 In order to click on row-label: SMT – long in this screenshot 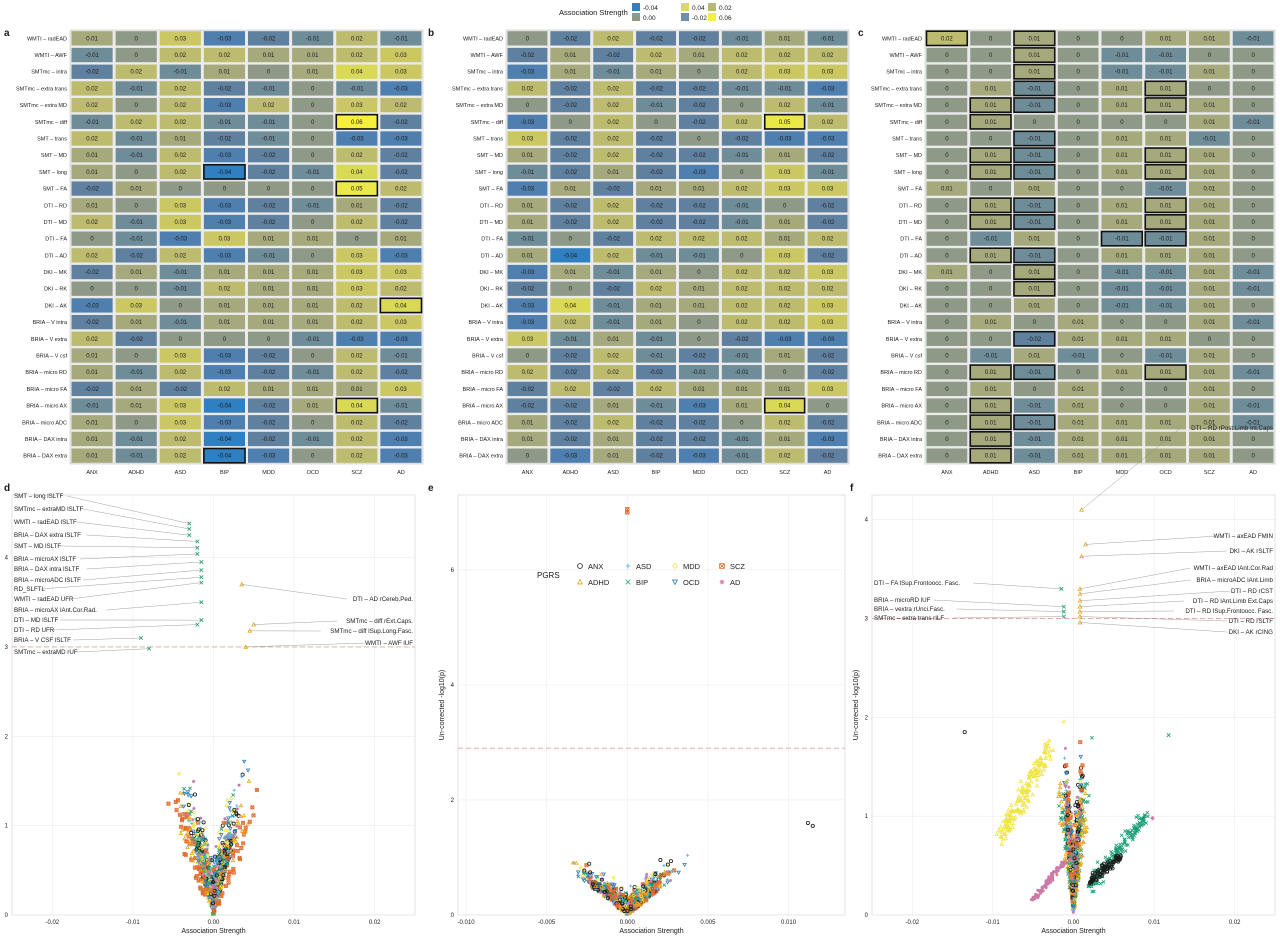, I will do `click(908, 173)`.